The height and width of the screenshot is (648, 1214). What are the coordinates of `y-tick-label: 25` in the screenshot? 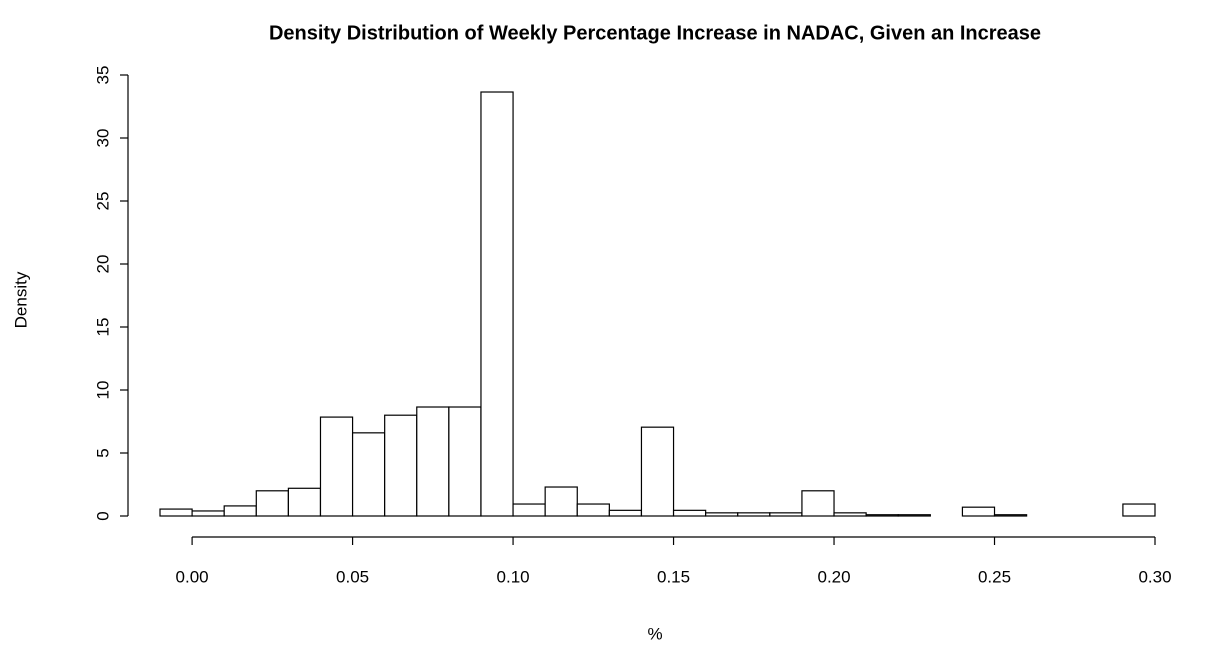 It's located at (102, 201).